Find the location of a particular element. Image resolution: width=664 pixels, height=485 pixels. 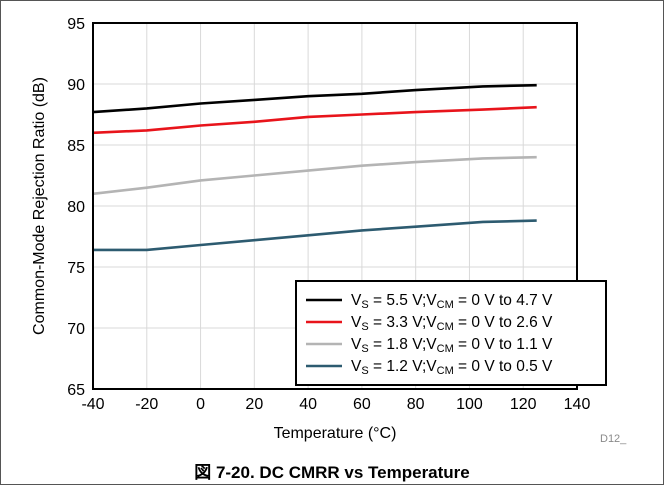

x-tick-label: 0 is located at coordinates (200, 404).